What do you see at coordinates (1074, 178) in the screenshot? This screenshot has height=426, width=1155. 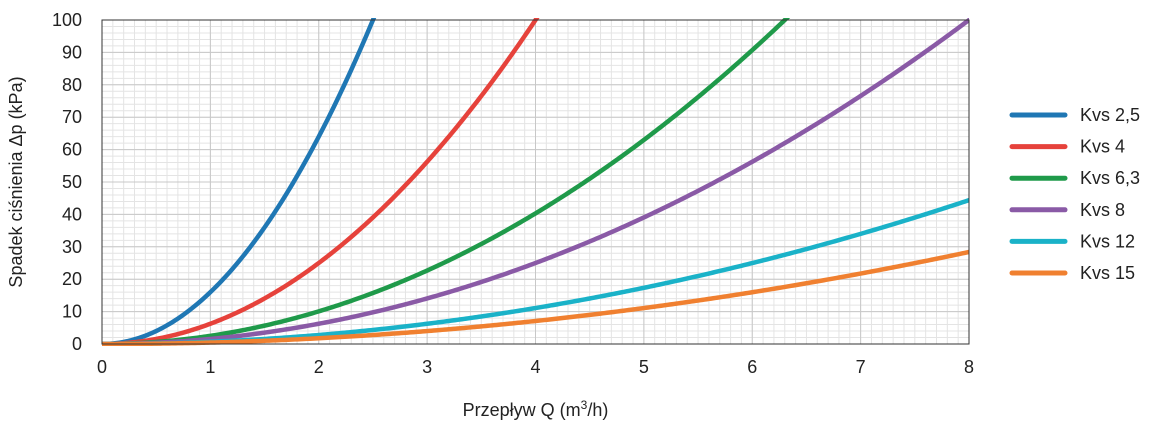 I see `legend-item: Kvs 6,3` at bounding box center [1074, 178].